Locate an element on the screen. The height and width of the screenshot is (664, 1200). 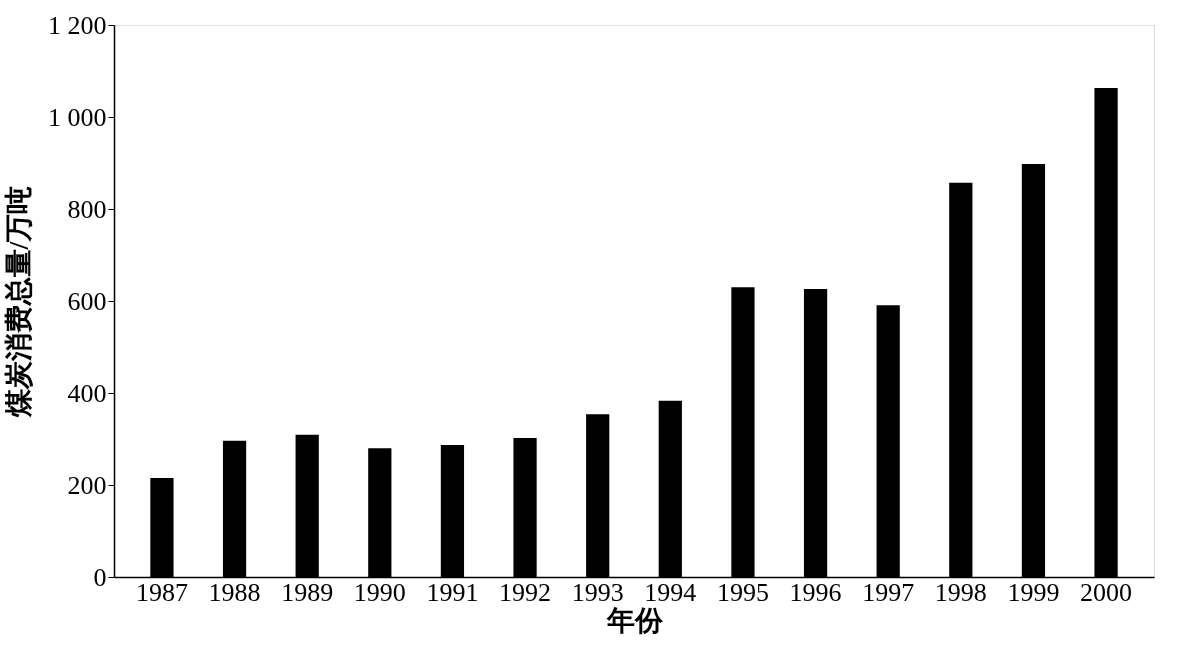
x-tick-label: 1994 is located at coordinates (670, 592).